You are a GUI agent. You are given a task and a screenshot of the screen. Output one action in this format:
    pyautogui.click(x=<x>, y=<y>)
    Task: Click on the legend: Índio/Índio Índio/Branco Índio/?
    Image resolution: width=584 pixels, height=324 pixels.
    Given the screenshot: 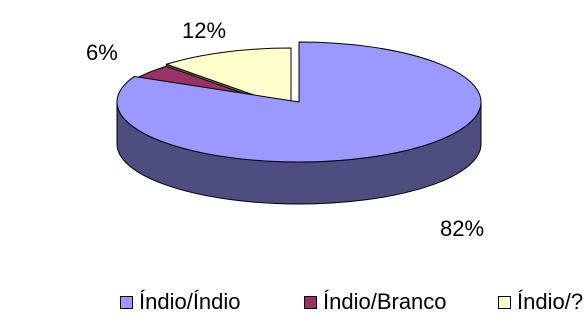 What is the action you would take?
    pyautogui.click(x=292, y=302)
    